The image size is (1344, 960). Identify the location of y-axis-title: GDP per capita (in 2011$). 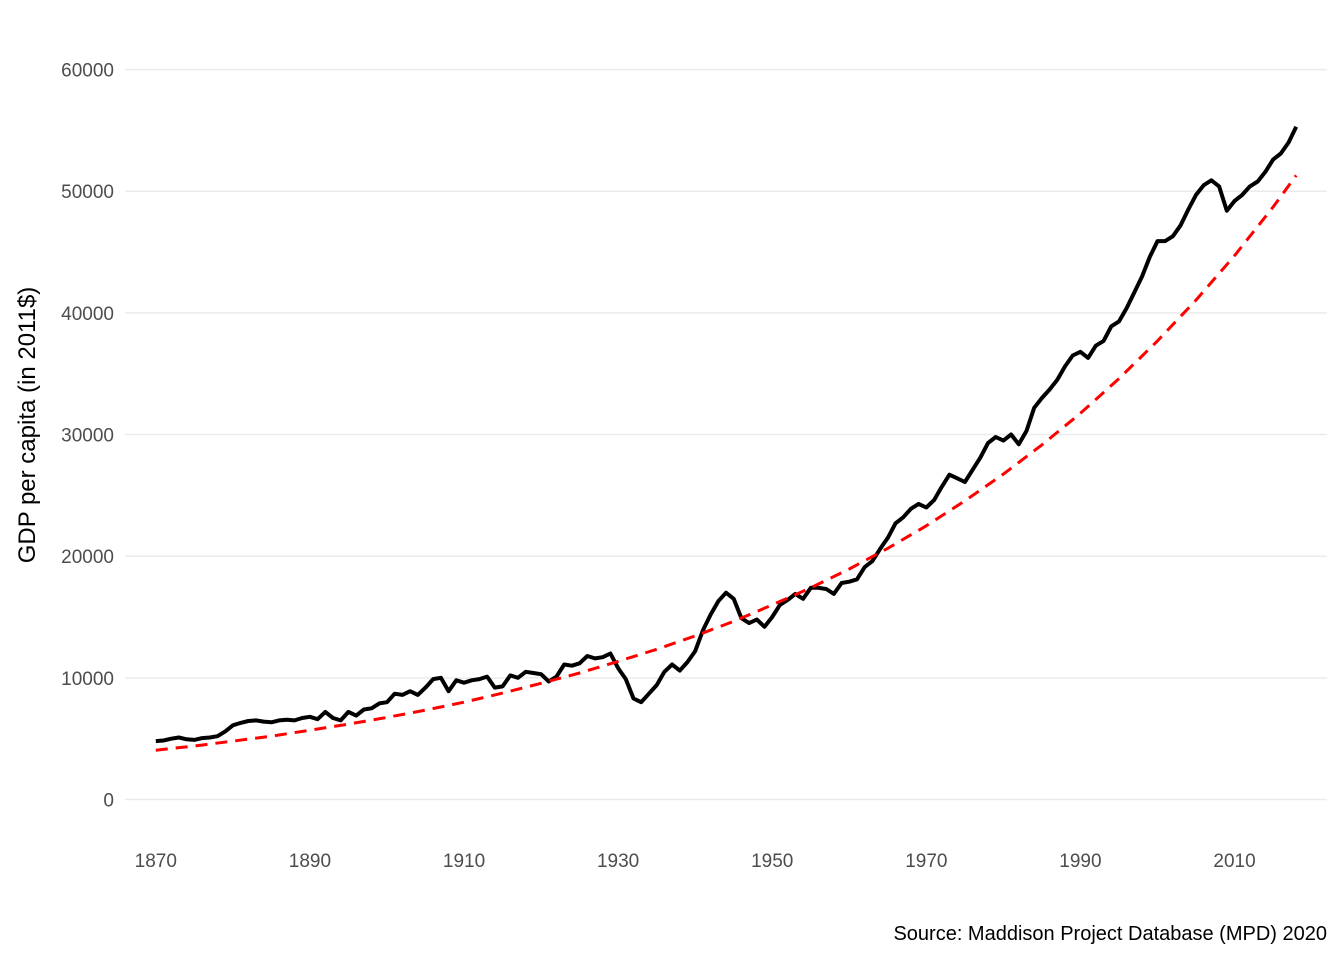
(27, 425).